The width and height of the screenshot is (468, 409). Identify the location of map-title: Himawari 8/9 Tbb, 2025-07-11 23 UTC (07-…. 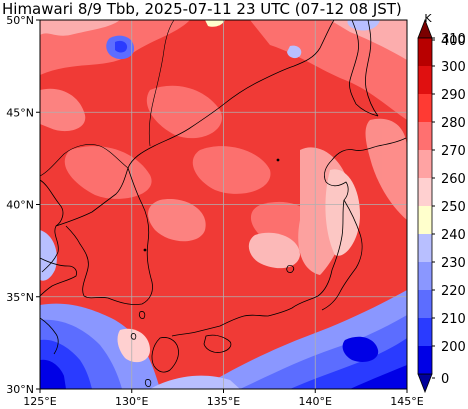
(202, 9).